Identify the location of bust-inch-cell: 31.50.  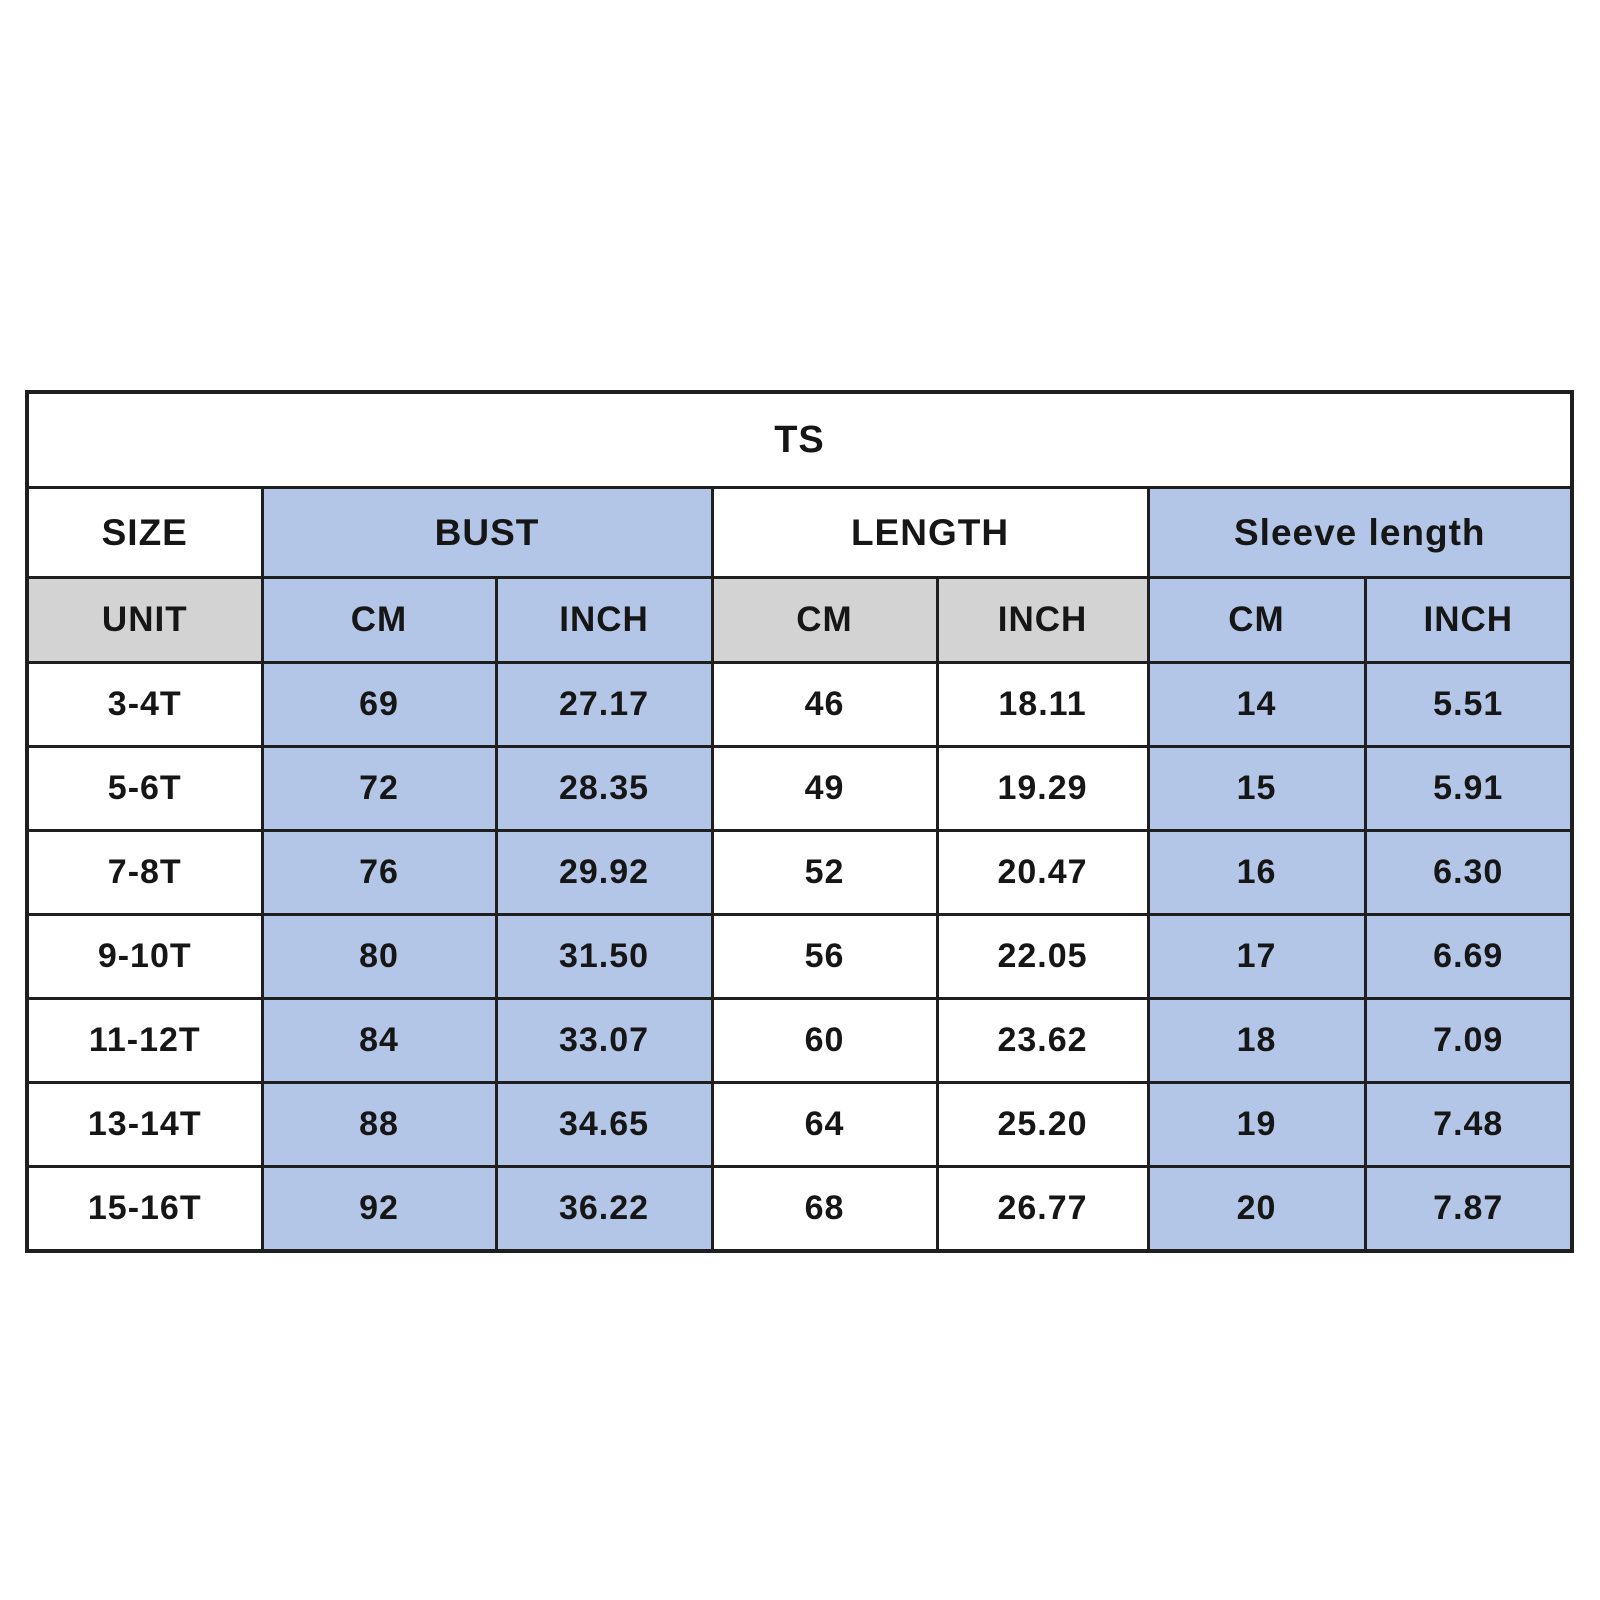
(604, 956).